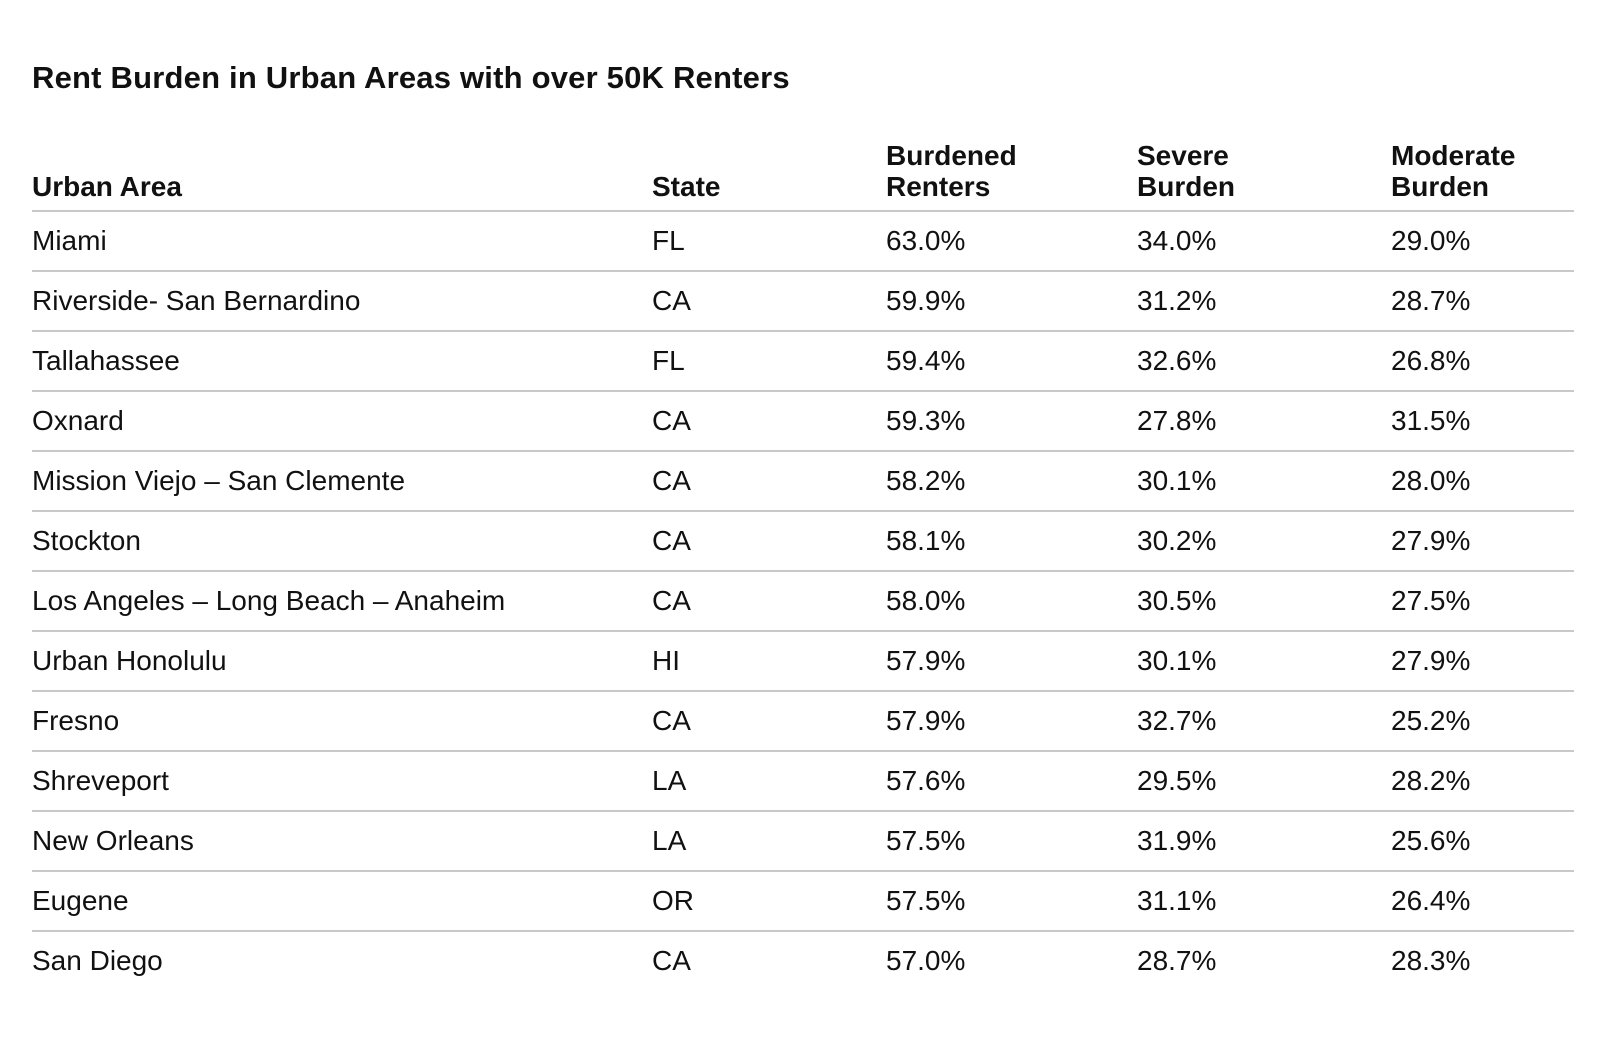  Describe the element at coordinates (1011, 541) in the screenshot. I see `cell-burdened-renters: 58.1%` at that location.